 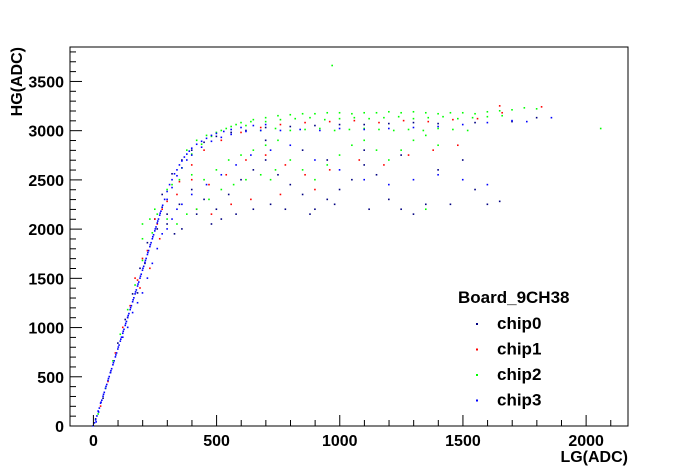 What do you see at coordinates (340, 441) in the screenshot?
I see `x-tick-label: 1000` at bounding box center [340, 441].